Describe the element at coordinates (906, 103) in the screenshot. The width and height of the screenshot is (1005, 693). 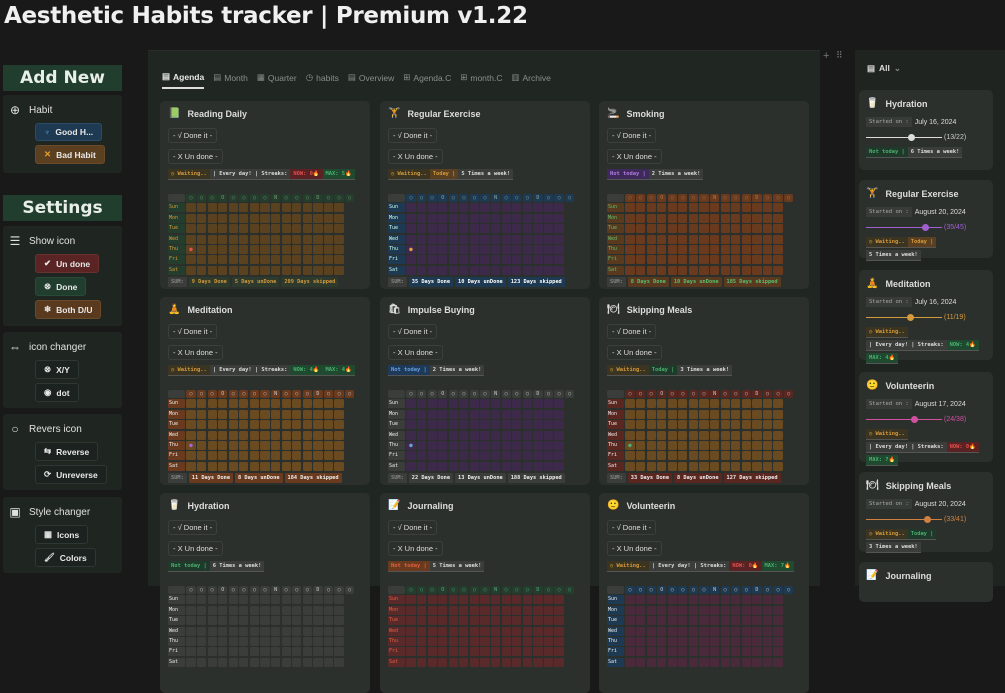
I see `habit-title: Hydration` at that location.